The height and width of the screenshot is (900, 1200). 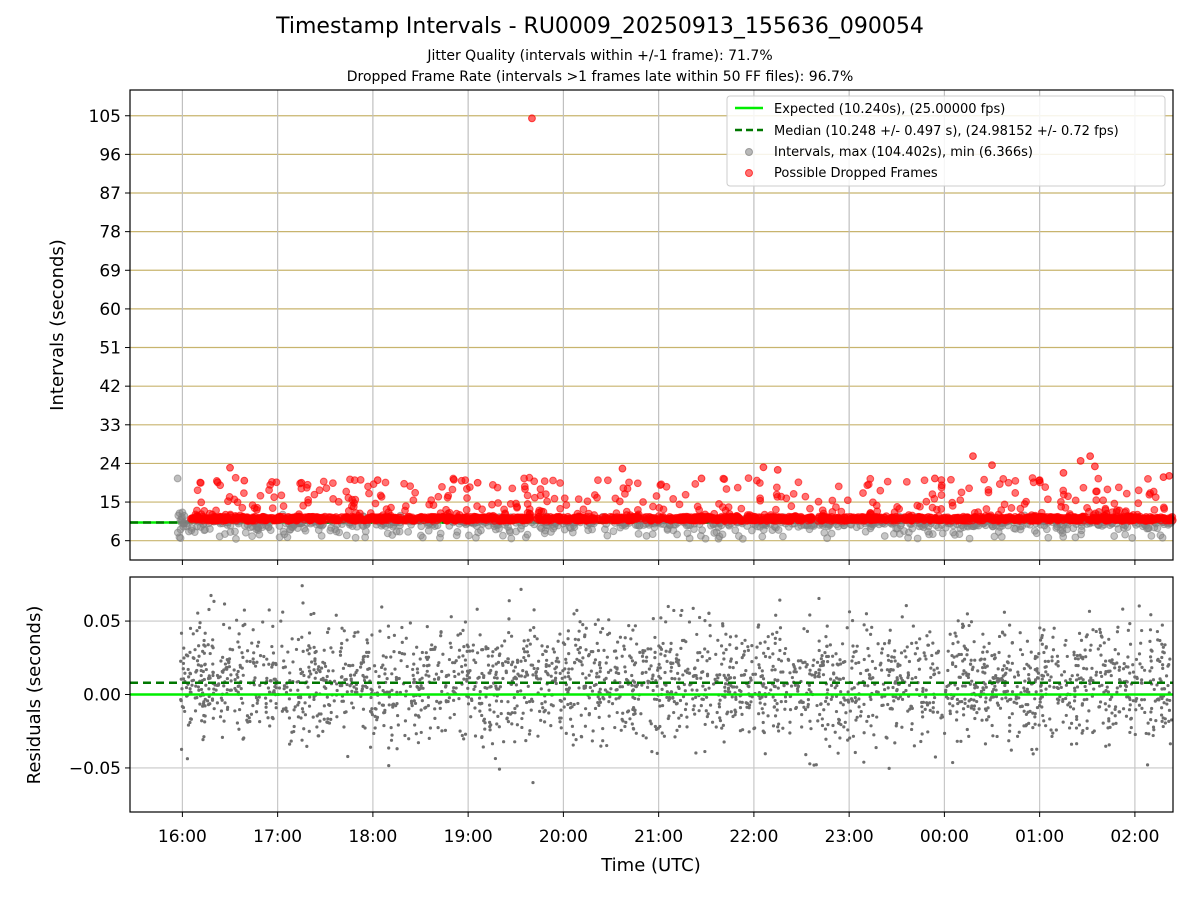 What do you see at coordinates (287, 537) in the screenshot?
I see `interval-point` at bounding box center [287, 537].